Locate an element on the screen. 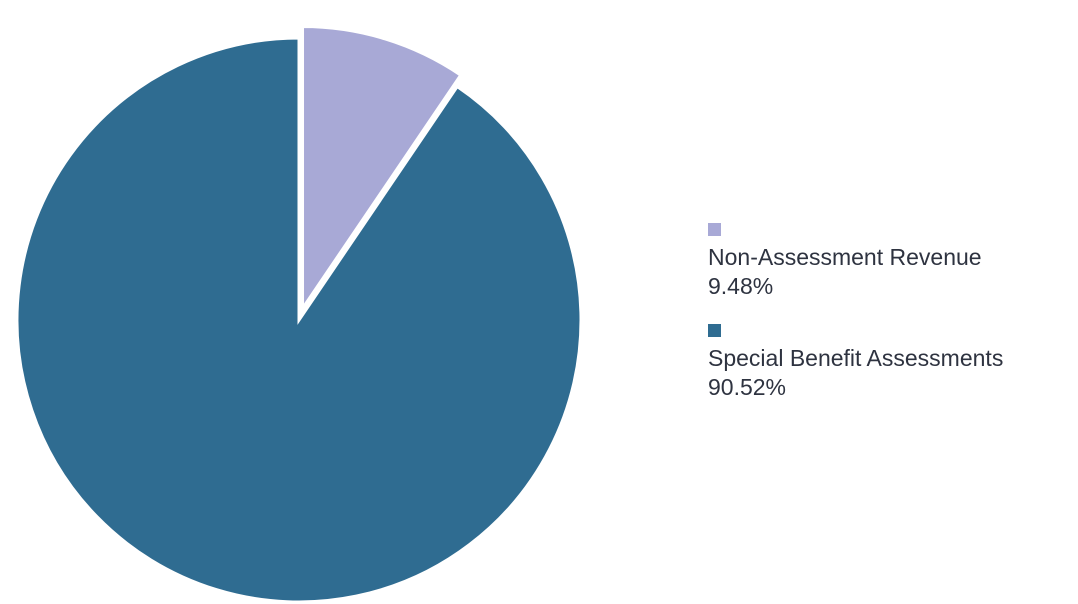 The image size is (1078, 604). legend-swatch-special-benefit-assessments is located at coordinates (714, 330).